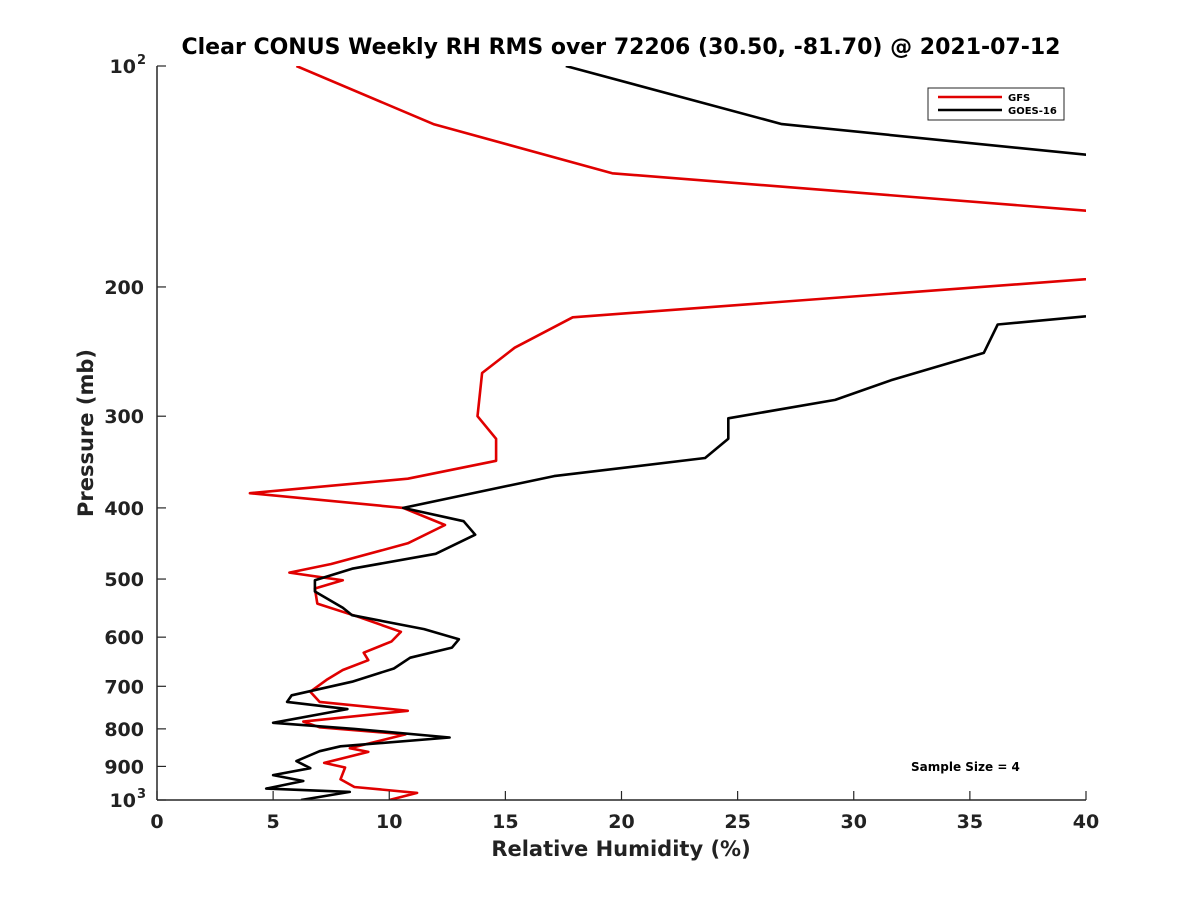  I want to click on y-tick-label: 400, so click(124, 509).